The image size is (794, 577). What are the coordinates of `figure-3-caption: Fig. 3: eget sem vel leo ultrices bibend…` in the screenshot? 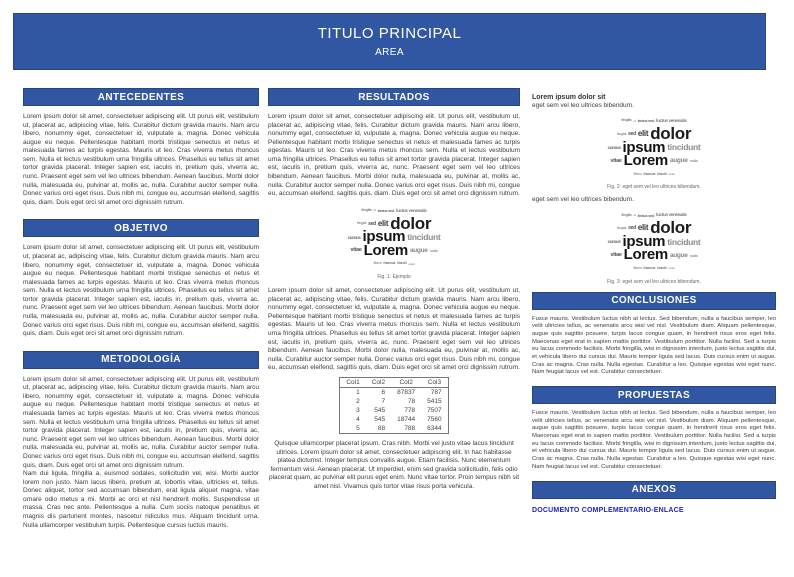 It's located at (654, 281).